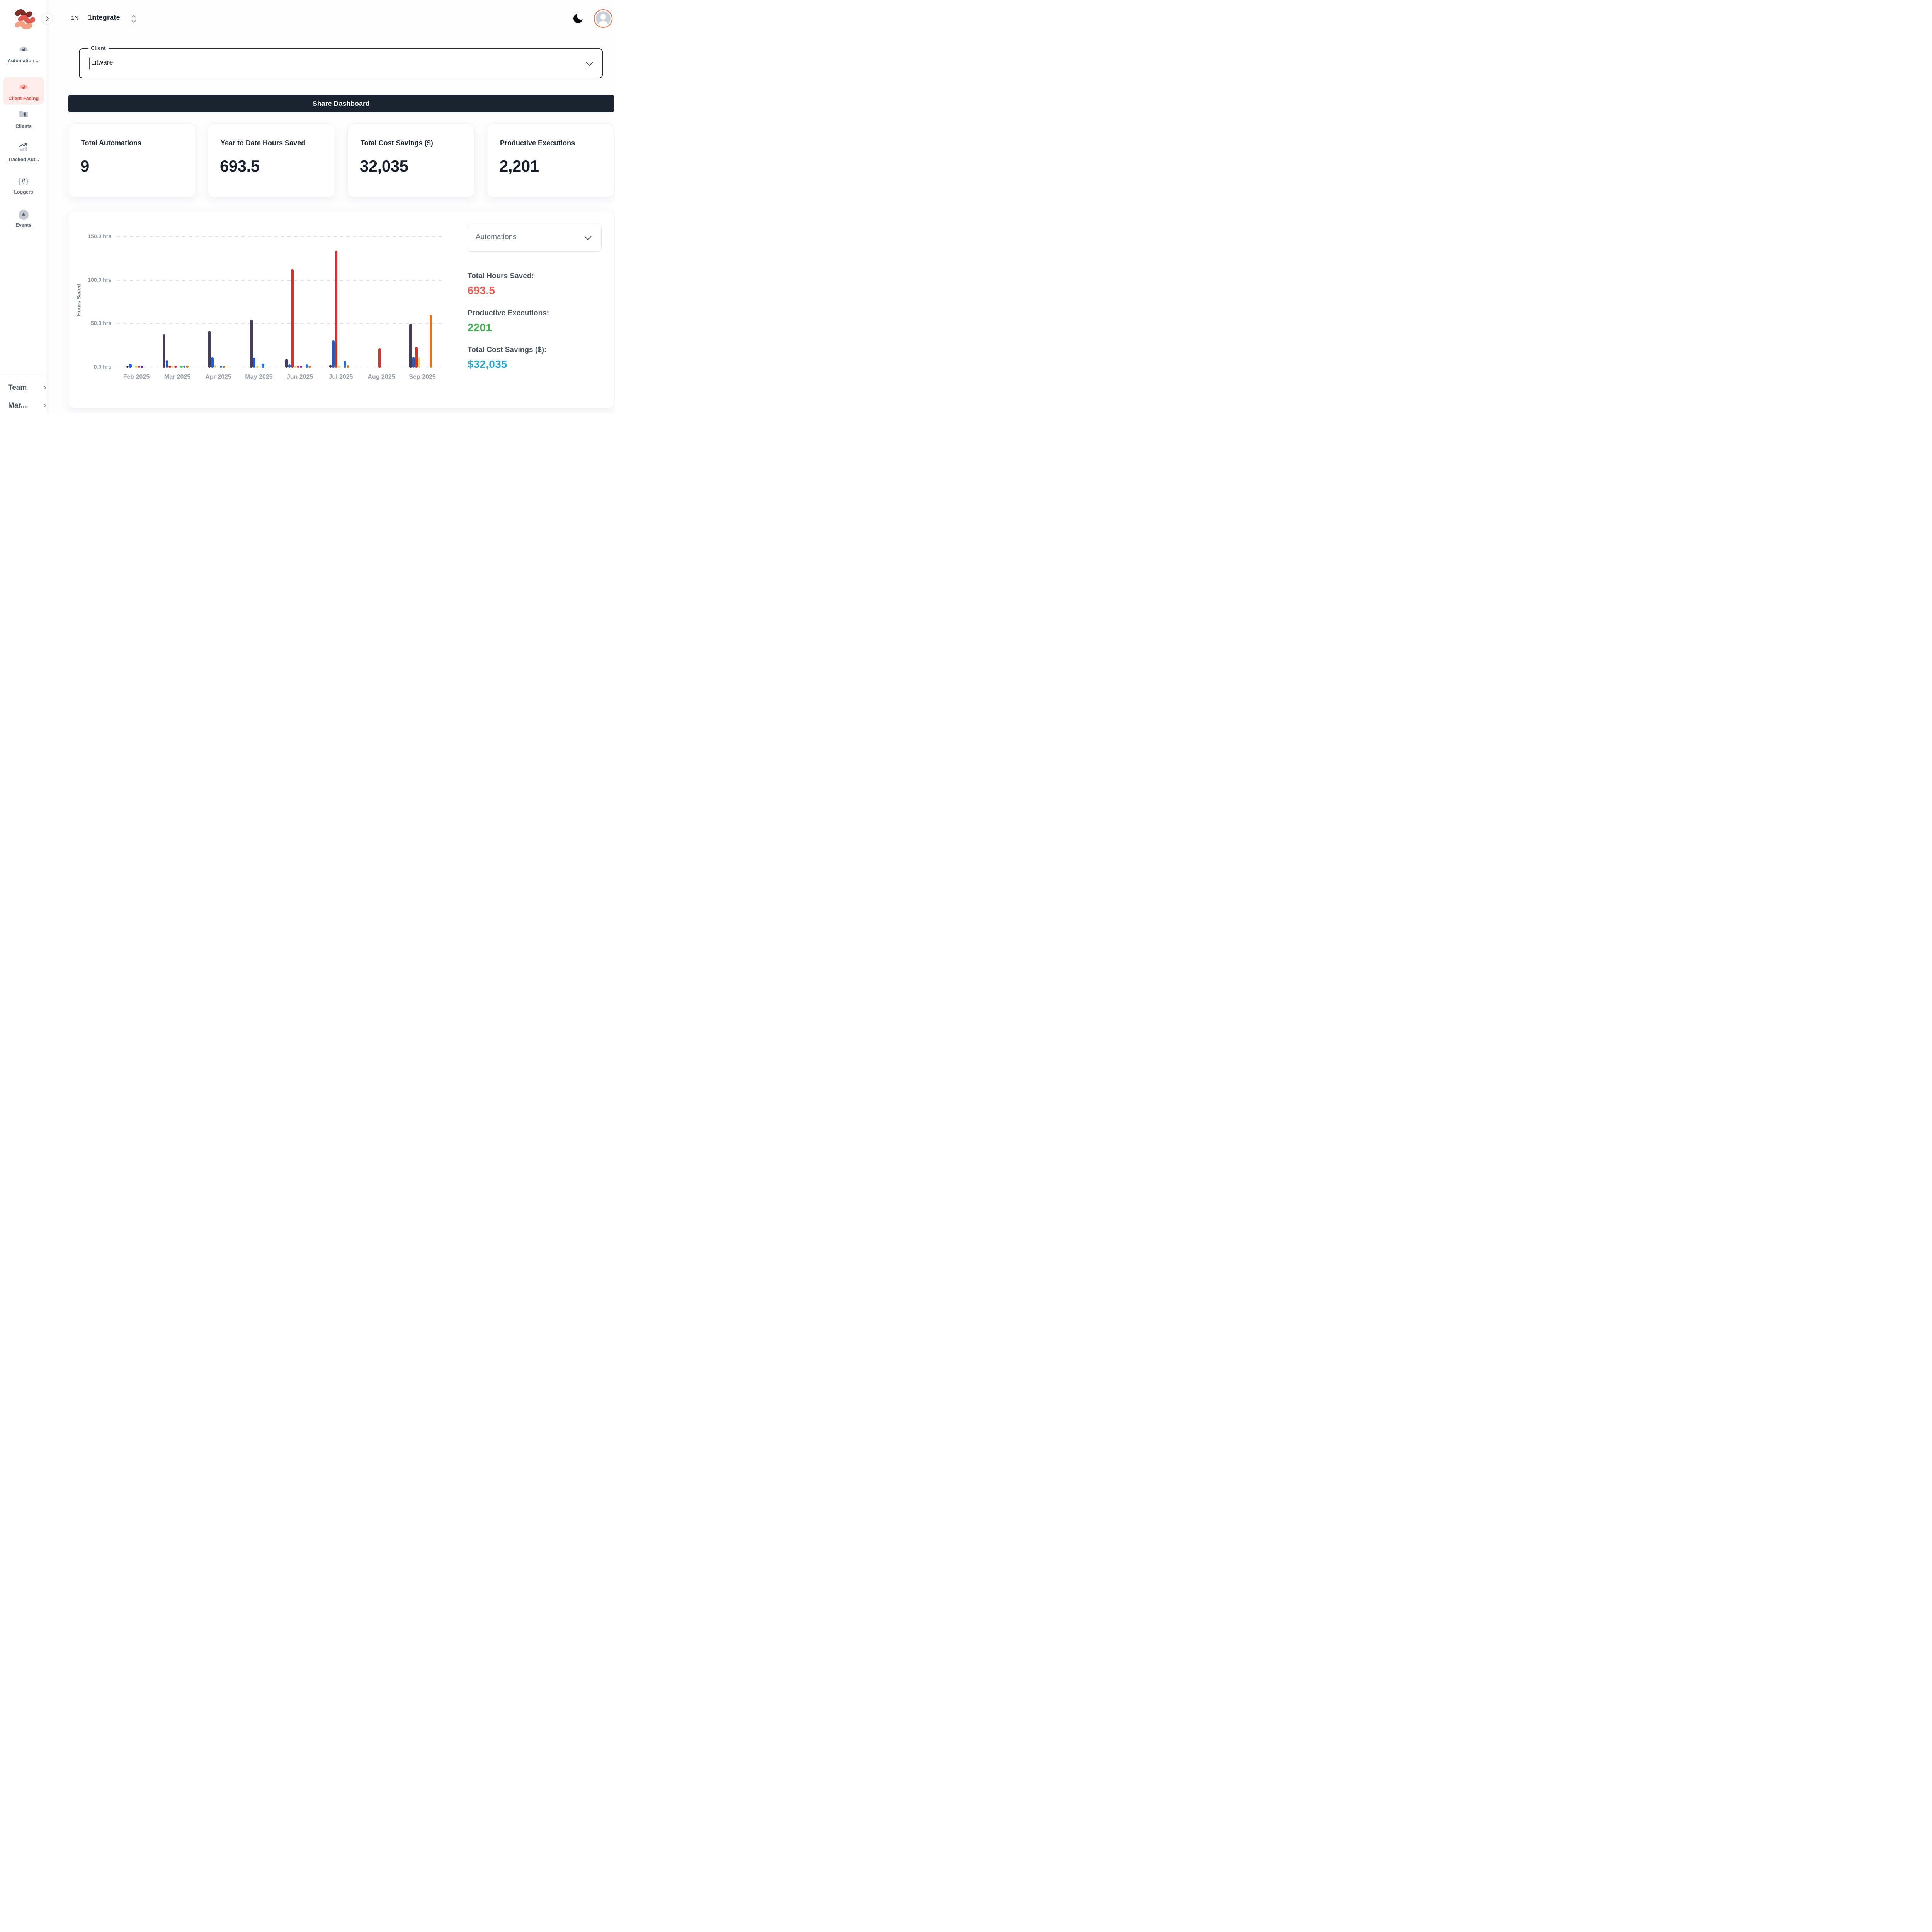 This screenshot has width=1932, height=1932. I want to click on sidebar-collapse-button, so click(47, 19).